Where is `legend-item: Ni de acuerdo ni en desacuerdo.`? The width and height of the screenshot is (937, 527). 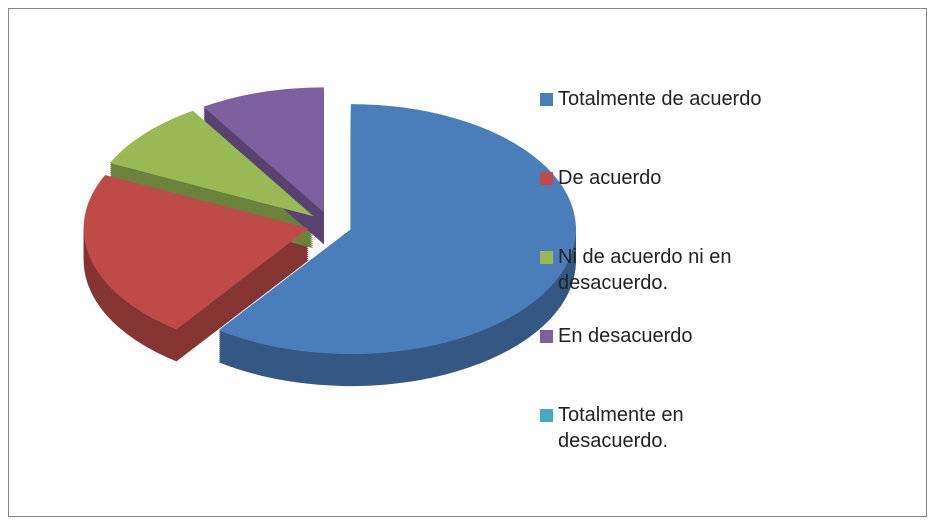
legend-item: Ni de acuerdo ni en desacuerdo. is located at coordinates (720, 270).